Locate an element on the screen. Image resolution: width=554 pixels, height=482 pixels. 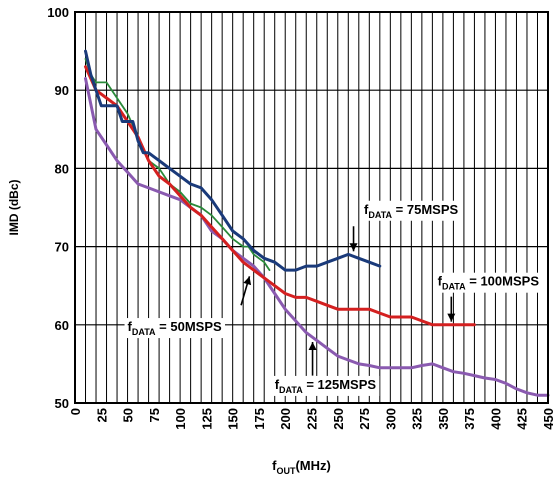
y-tick-label: 70 is located at coordinates (62, 247).